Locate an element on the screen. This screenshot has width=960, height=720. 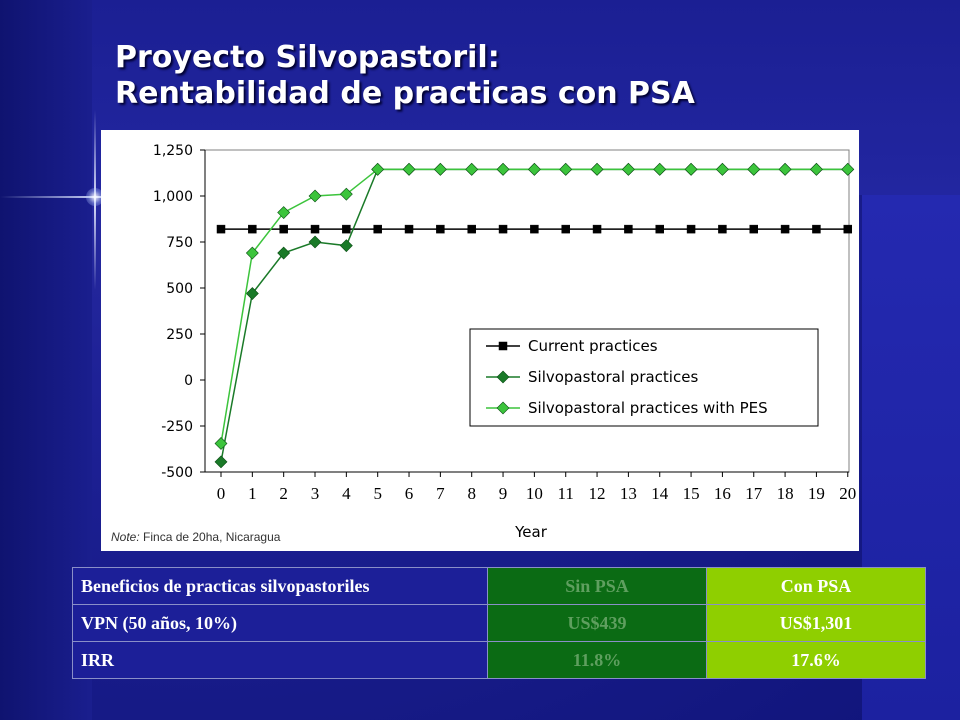
table-cell-text: 11.8% is located at coordinates (597, 659).